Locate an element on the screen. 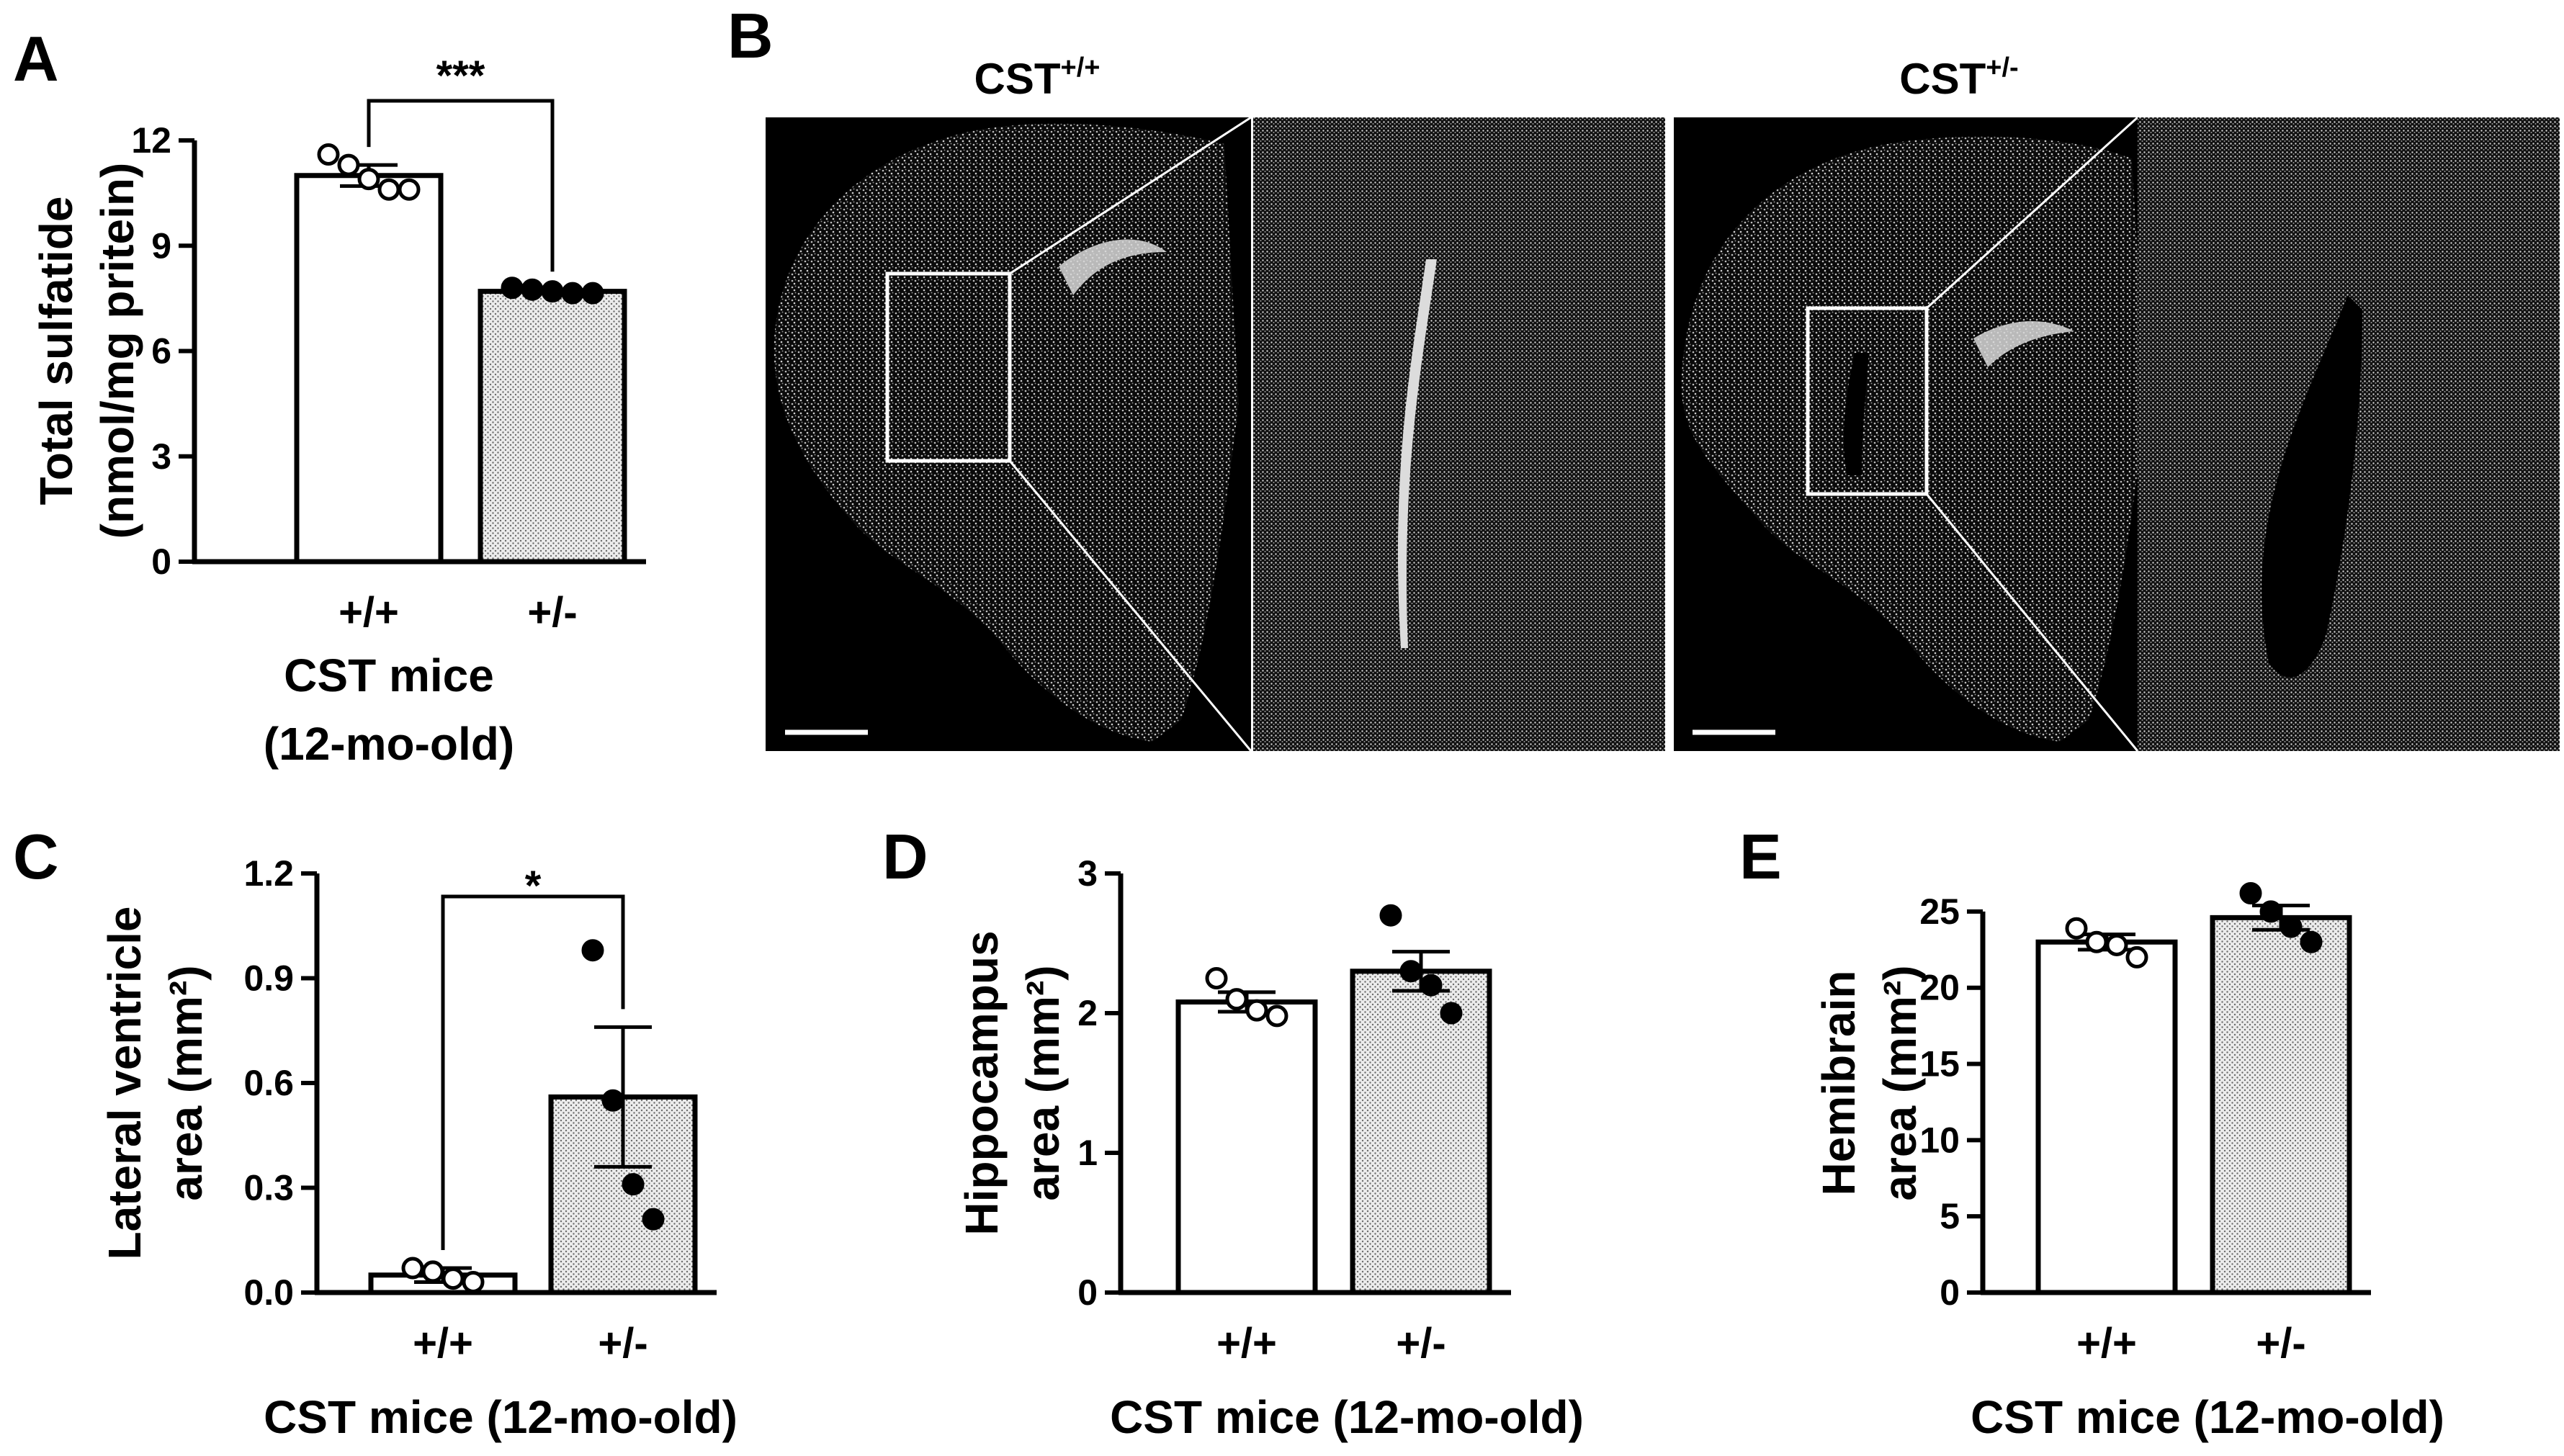 This screenshot has width=2564, height=1456. y-tick-label: 9 is located at coordinates (161, 245).